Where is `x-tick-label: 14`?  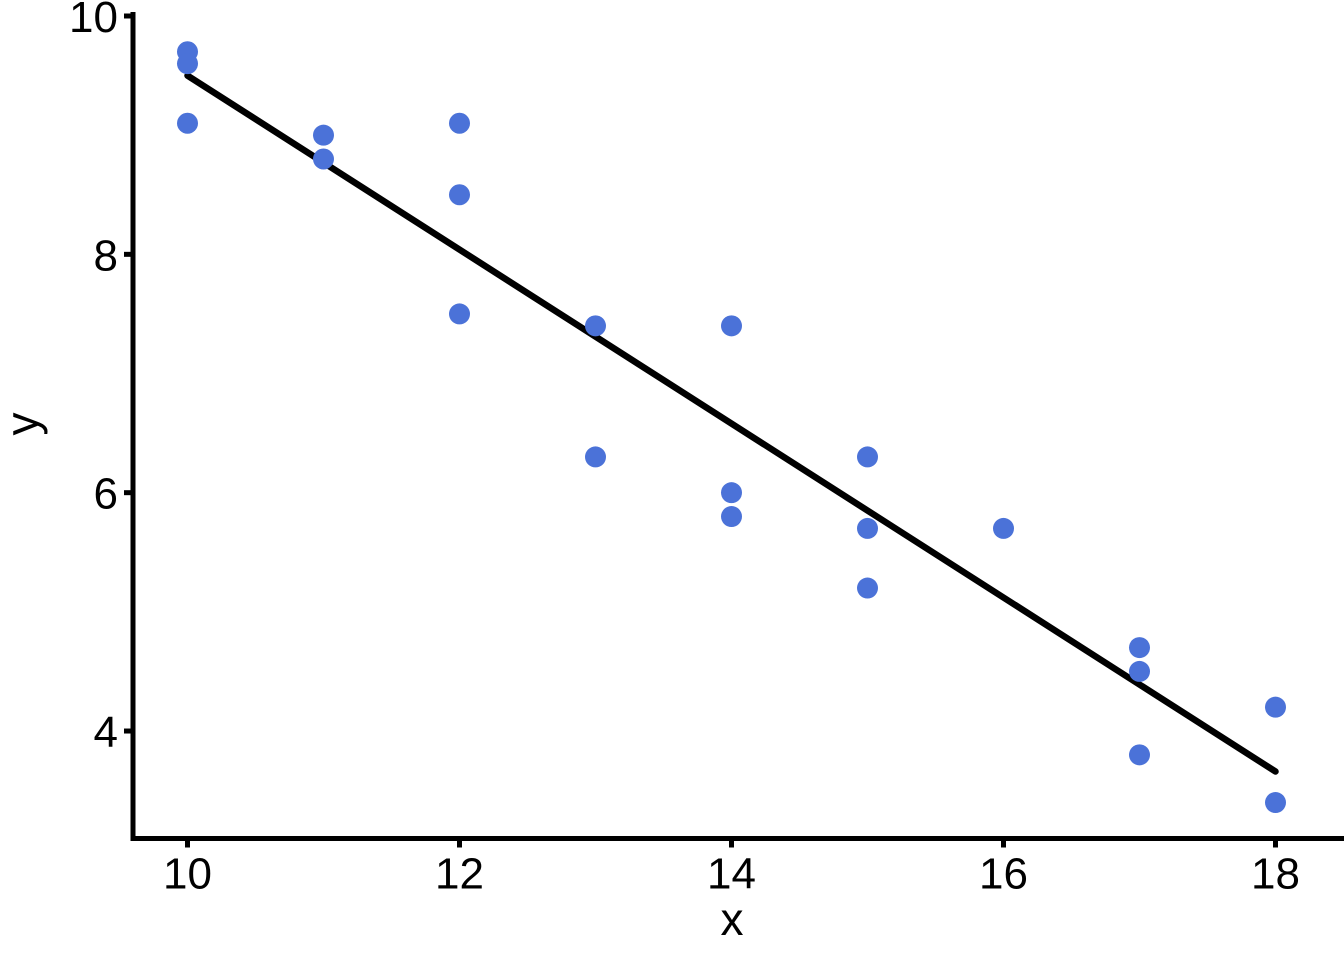 x-tick-label: 14 is located at coordinates (731, 874).